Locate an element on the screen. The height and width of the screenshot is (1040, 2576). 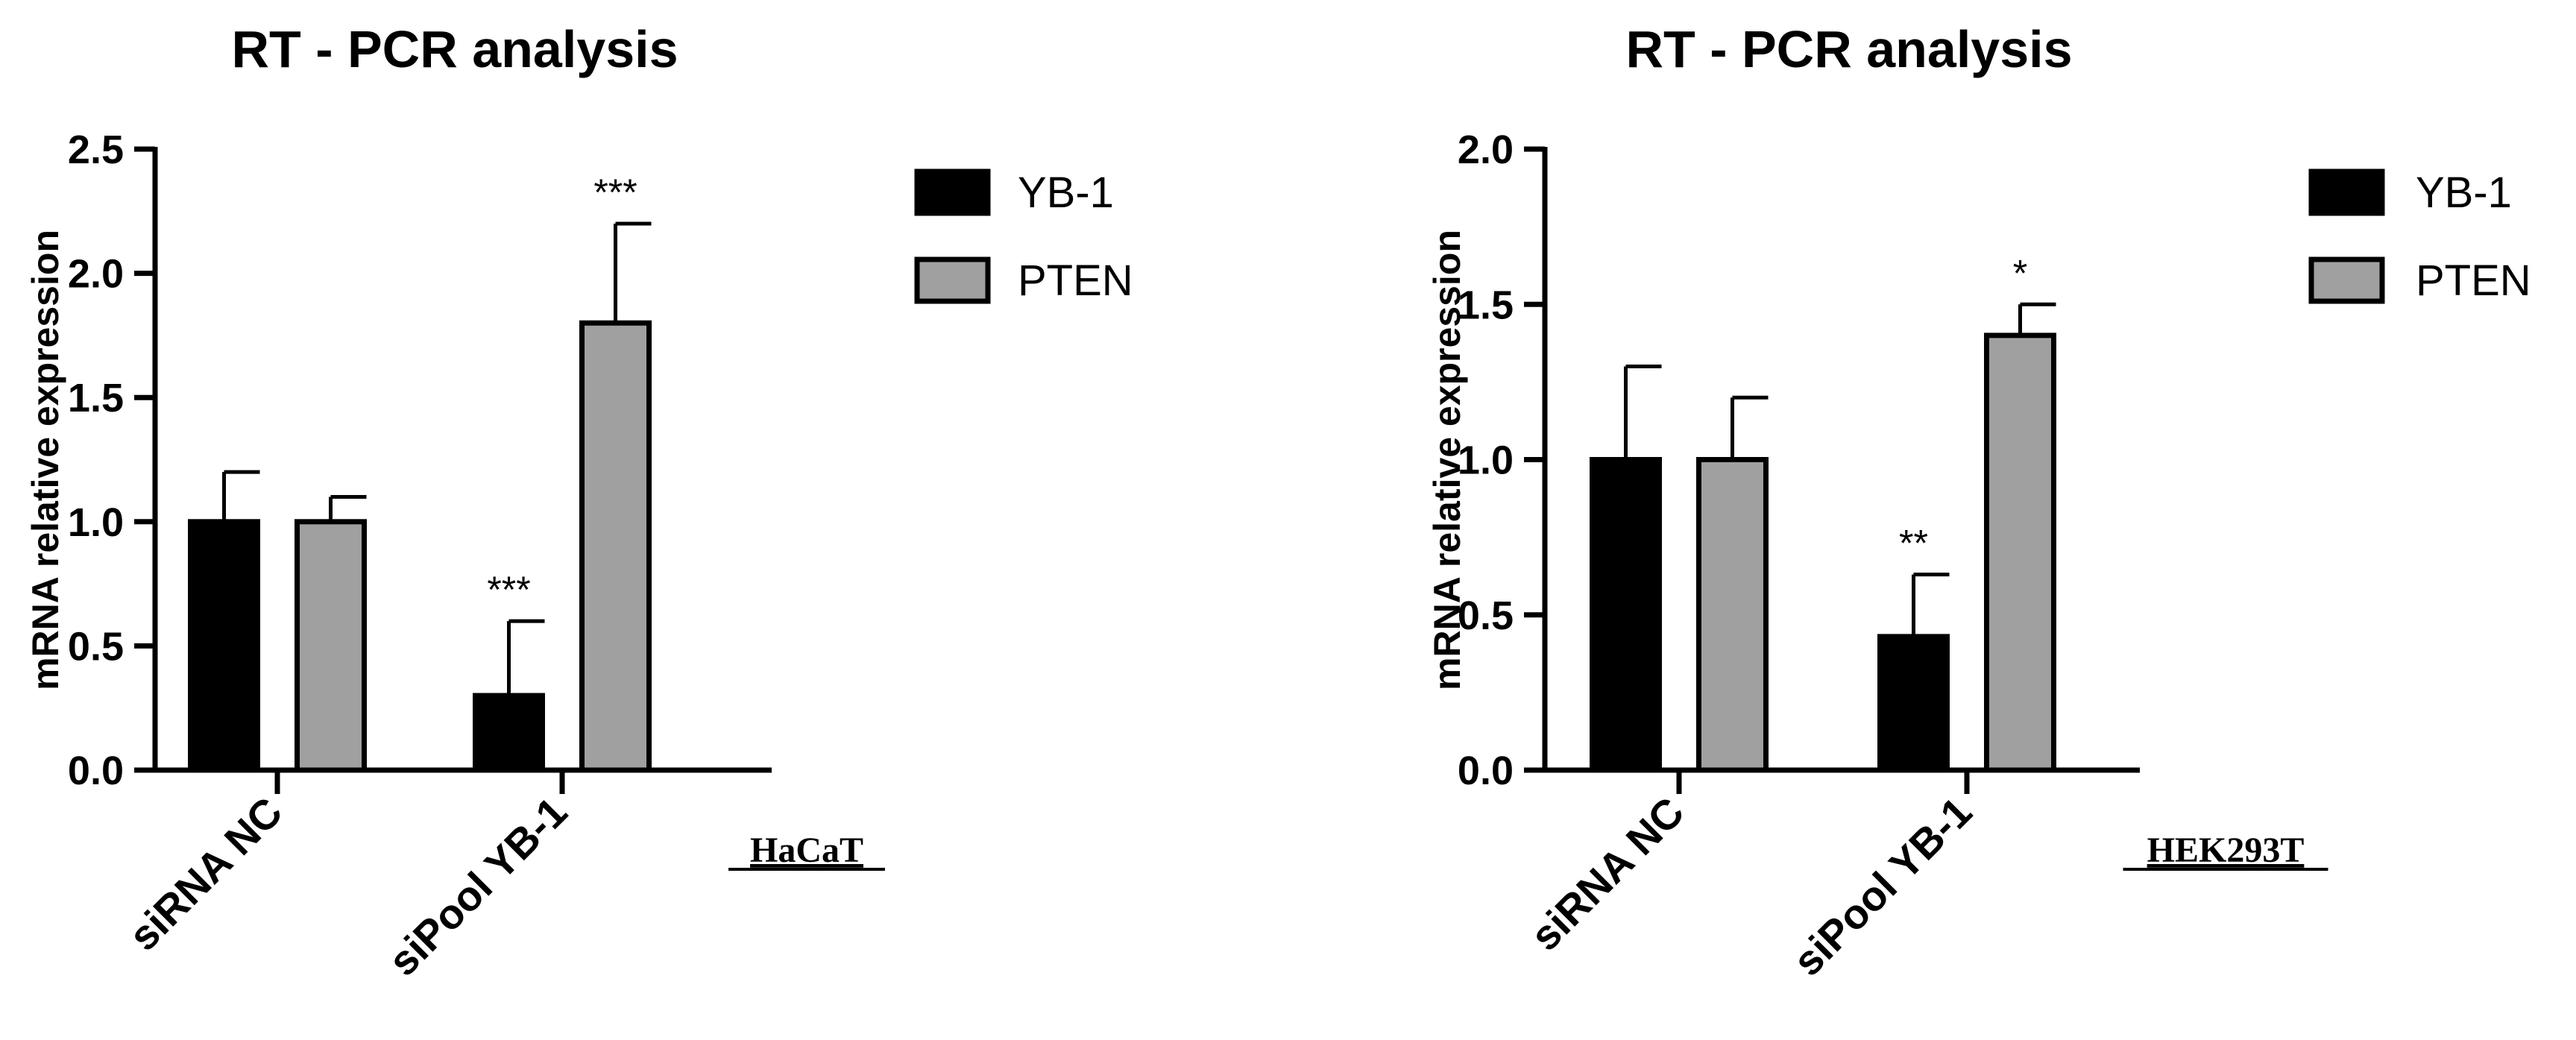
y-tick-label: 2.5 is located at coordinates (96, 149).